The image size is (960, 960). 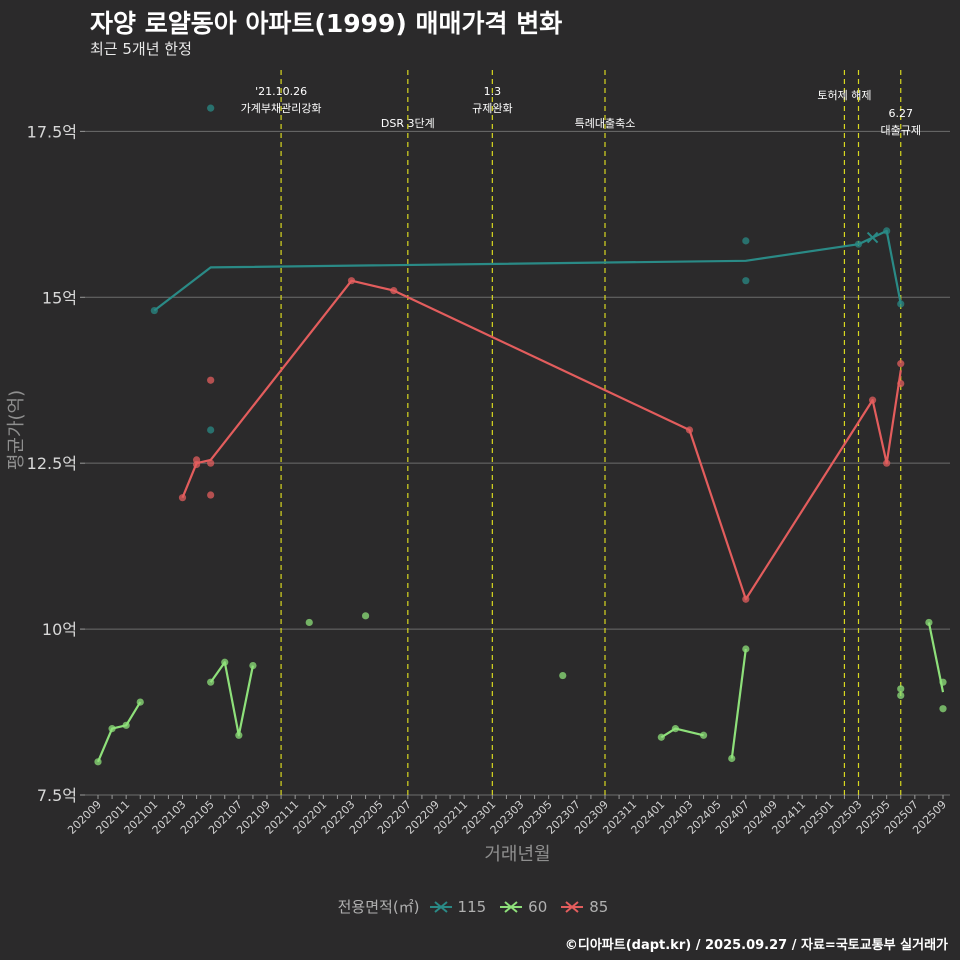 I want to click on event-label: 규제완화, so click(x=492, y=108).